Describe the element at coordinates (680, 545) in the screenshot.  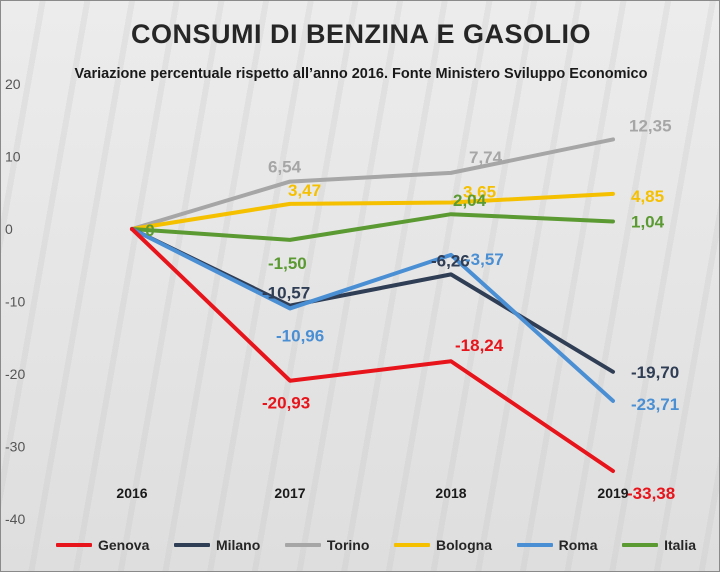
I see `legend-label: Italia` at that location.